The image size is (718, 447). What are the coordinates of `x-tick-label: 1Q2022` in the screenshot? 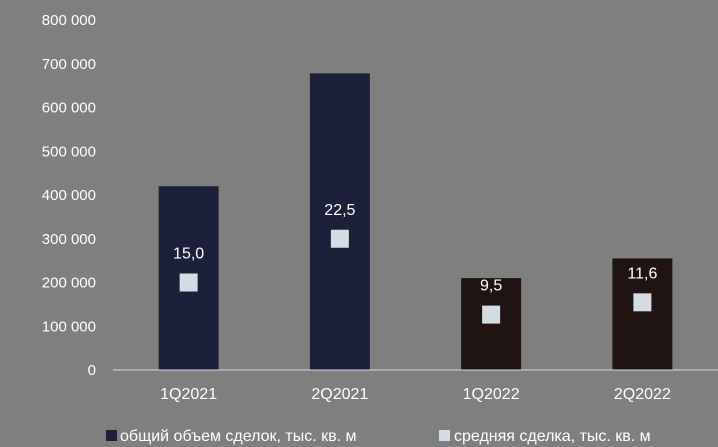 It's located at (491, 394).